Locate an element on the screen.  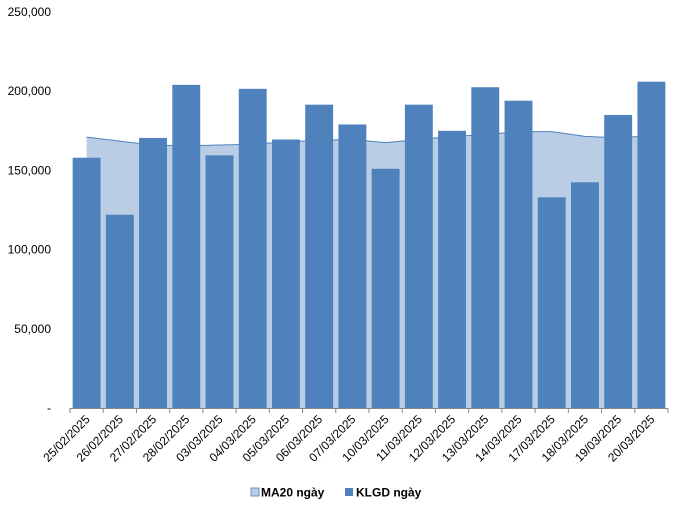
bar-11/03/2025 is located at coordinates (418, 256).